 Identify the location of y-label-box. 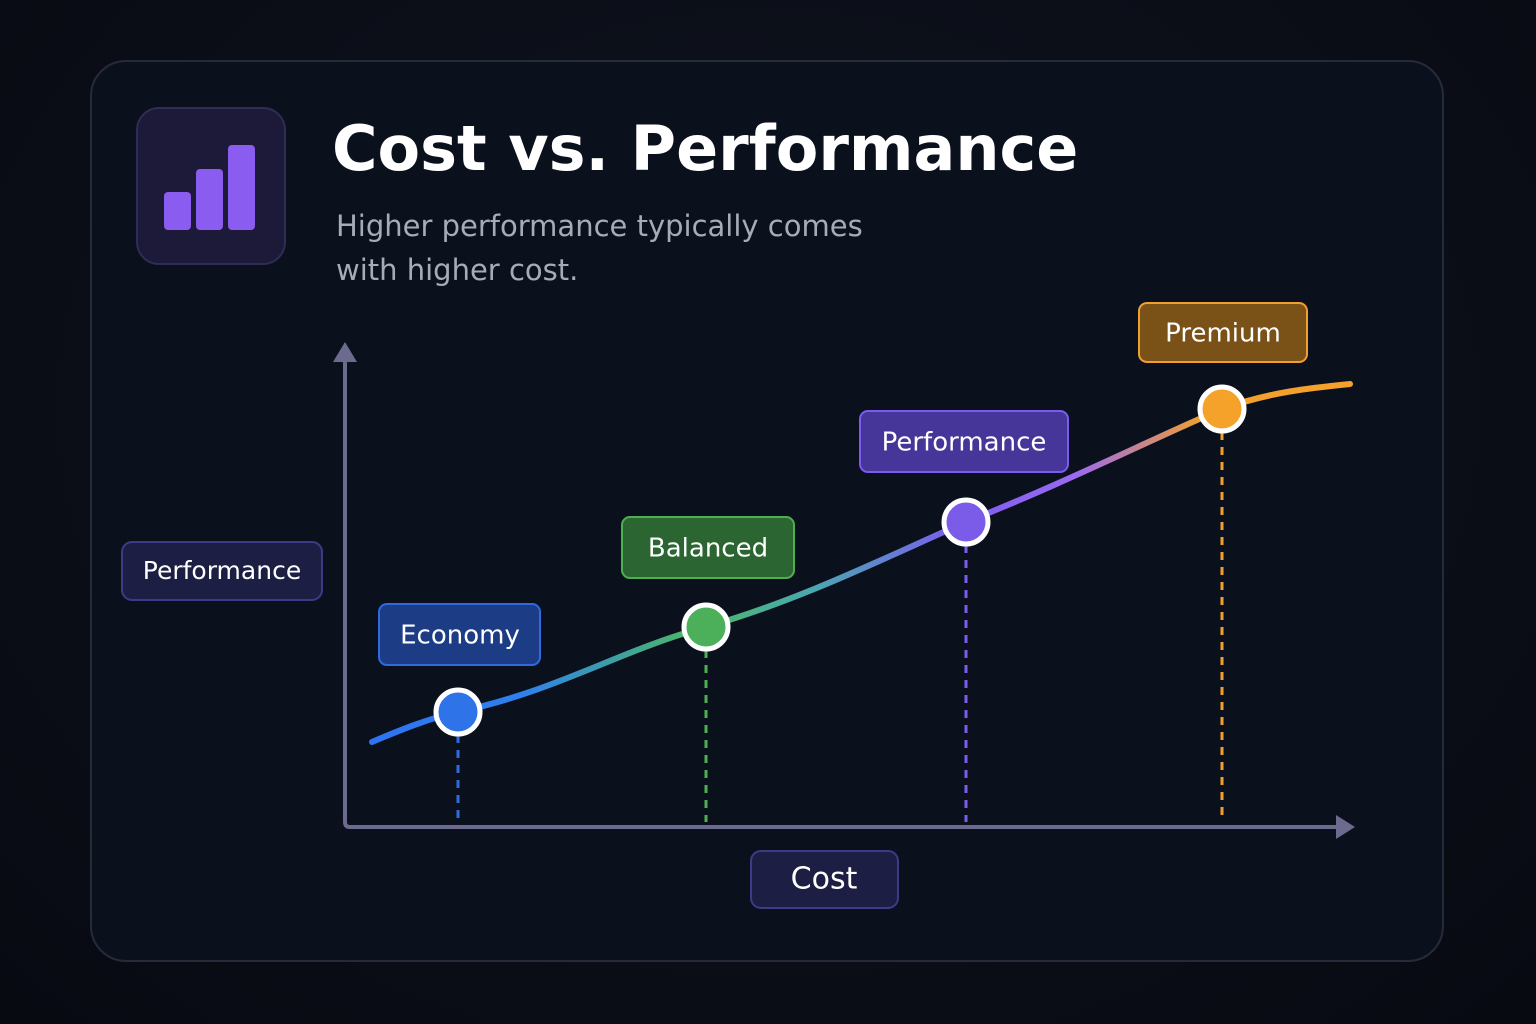
(222, 571).